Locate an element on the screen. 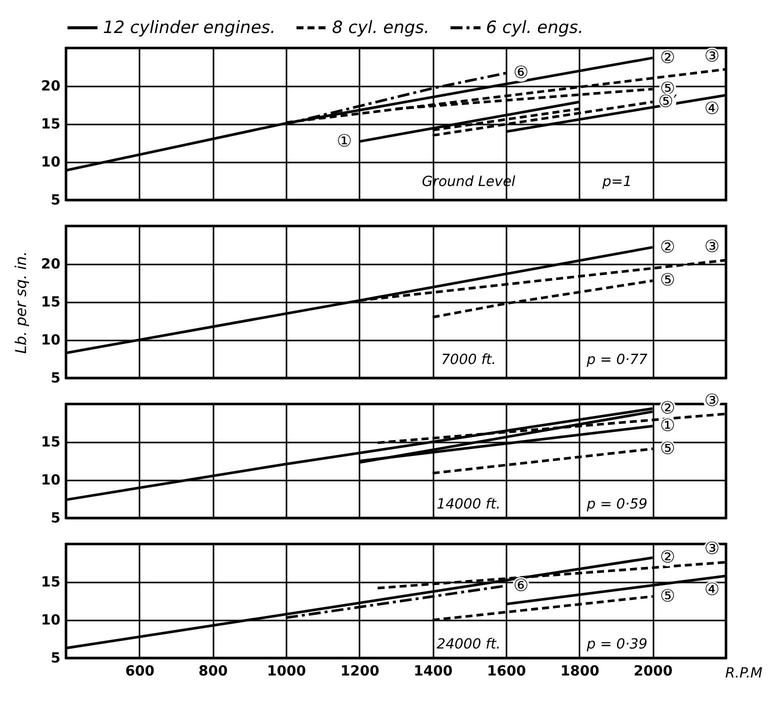 The height and width of the screenshot is (712, 769). legend-label: 6 cyl. engs. is located at coordinates (535, 28).